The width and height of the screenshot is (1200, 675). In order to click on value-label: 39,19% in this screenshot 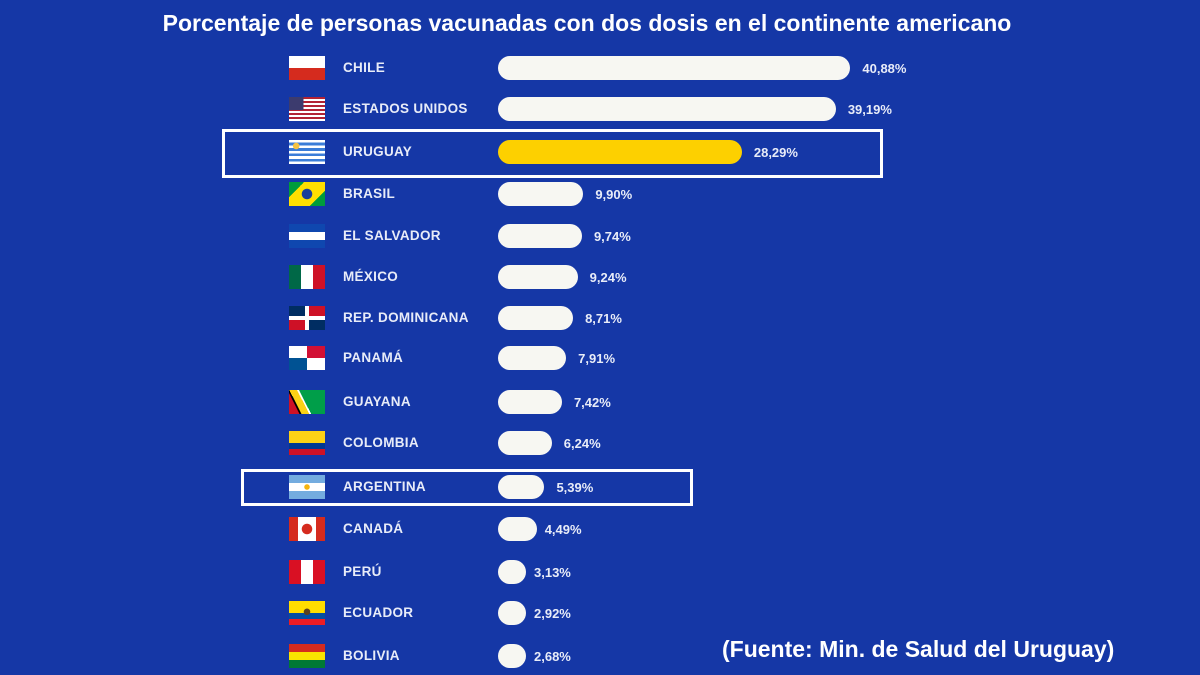, I will do `click(869, 109)`.